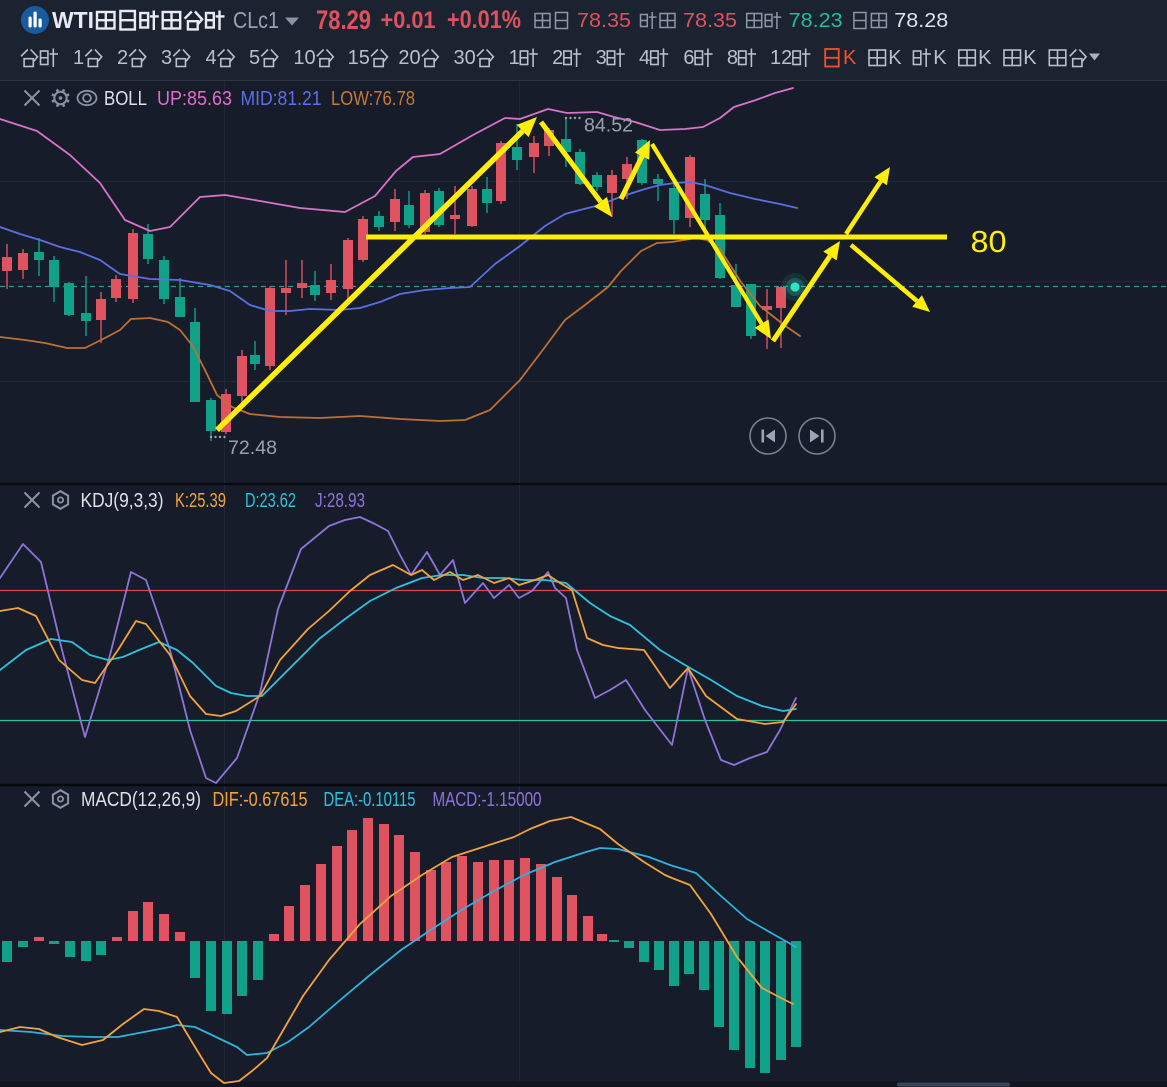 The image size is (1167, 1087). Describe the element at coordinates (122, 501) in the screenshot. I see `svg-text: KDJ(9,3,3)` at that location.